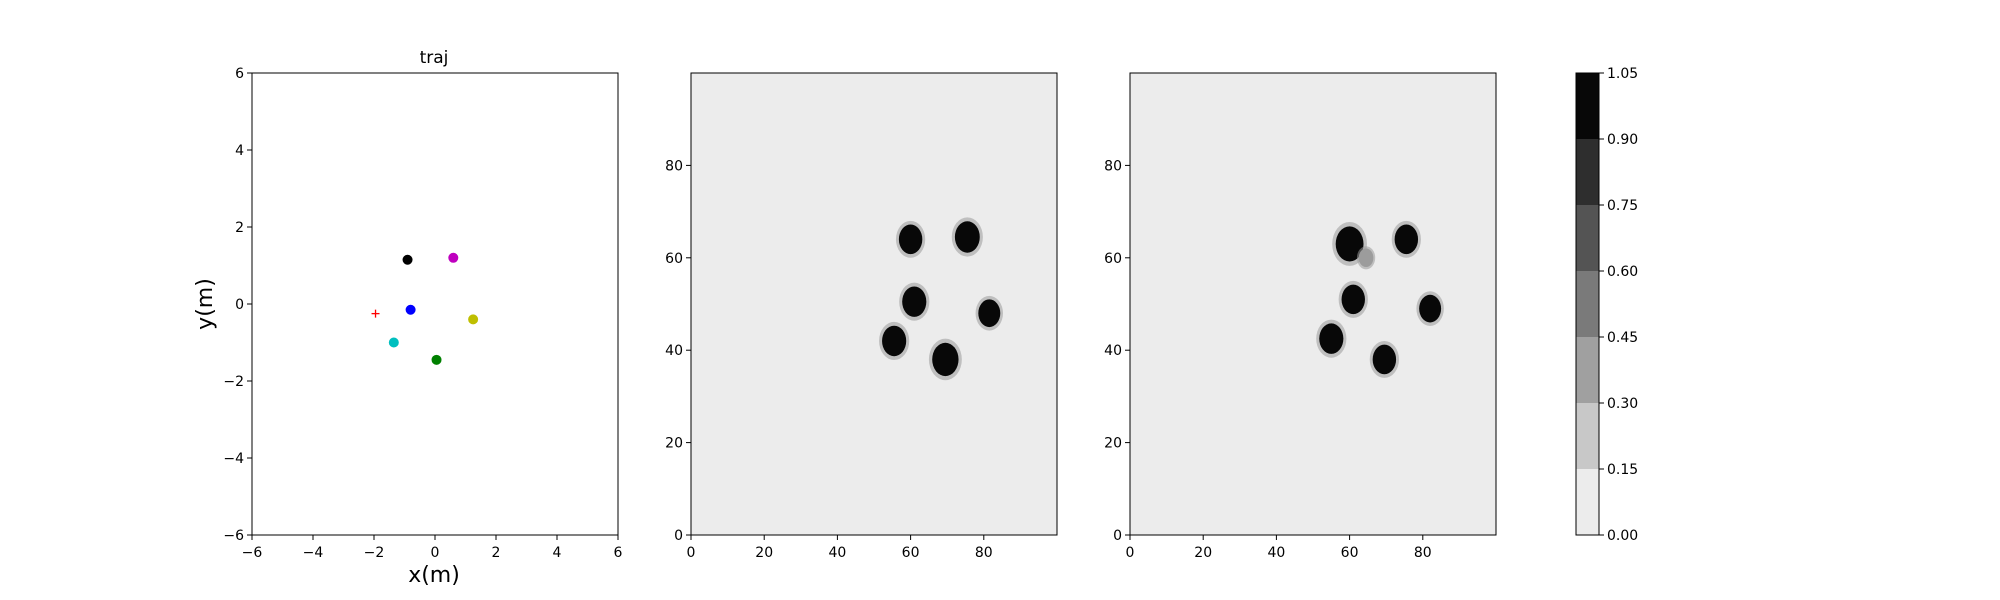 This screenshot has height=600, width=2000. I want to click on heatmap-1-blobs, so click(941, 299).